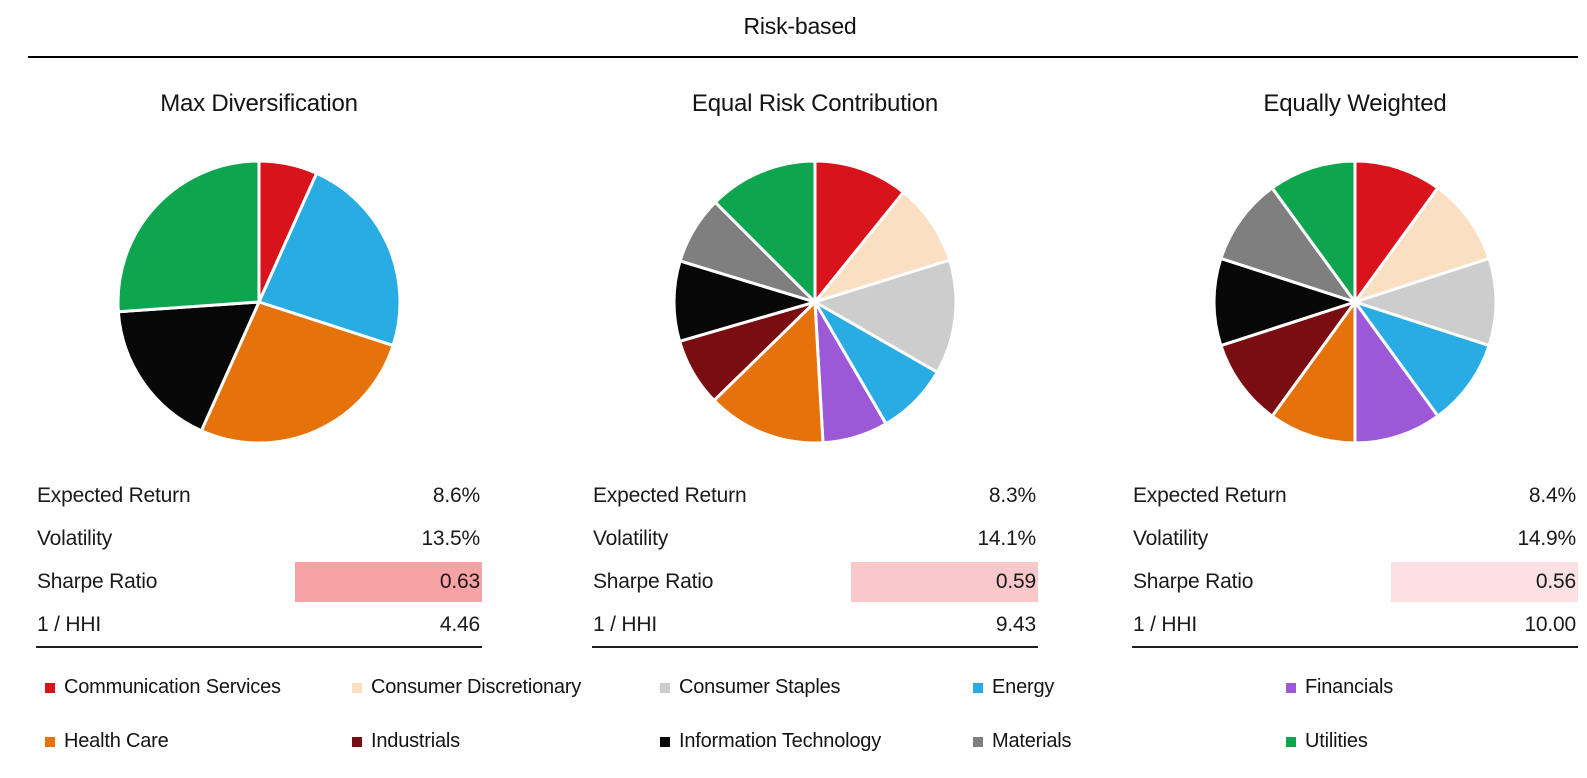 This screenshot has height=778, width=1587. What do you see at coordinates (1349, 686) in the screenshot?
I see `legend-label: Financials` at bounding box center [1349, 686].